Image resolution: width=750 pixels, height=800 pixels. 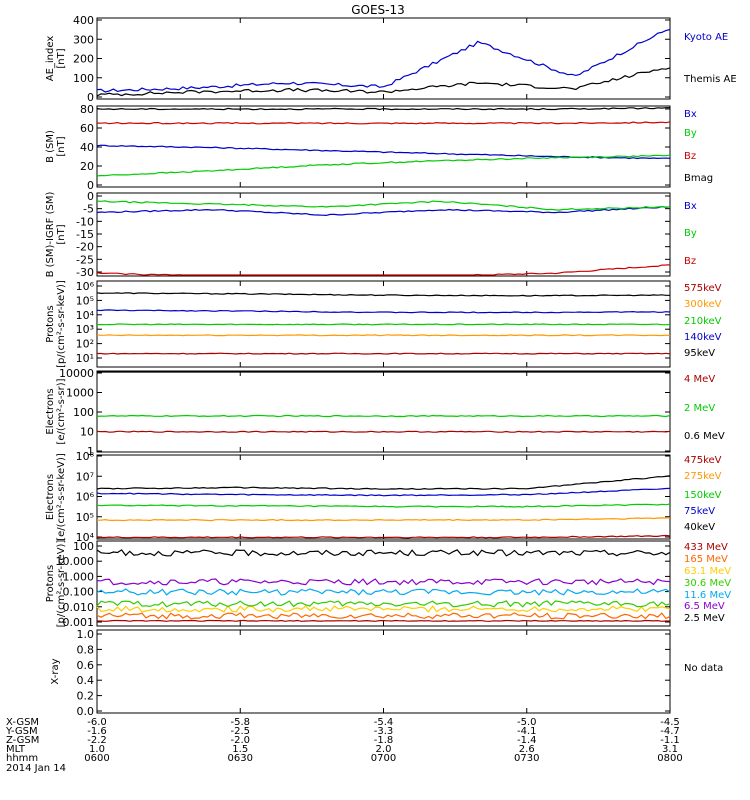 I want to click on y-tick-label: 0.0, so click(x=86, y=711).